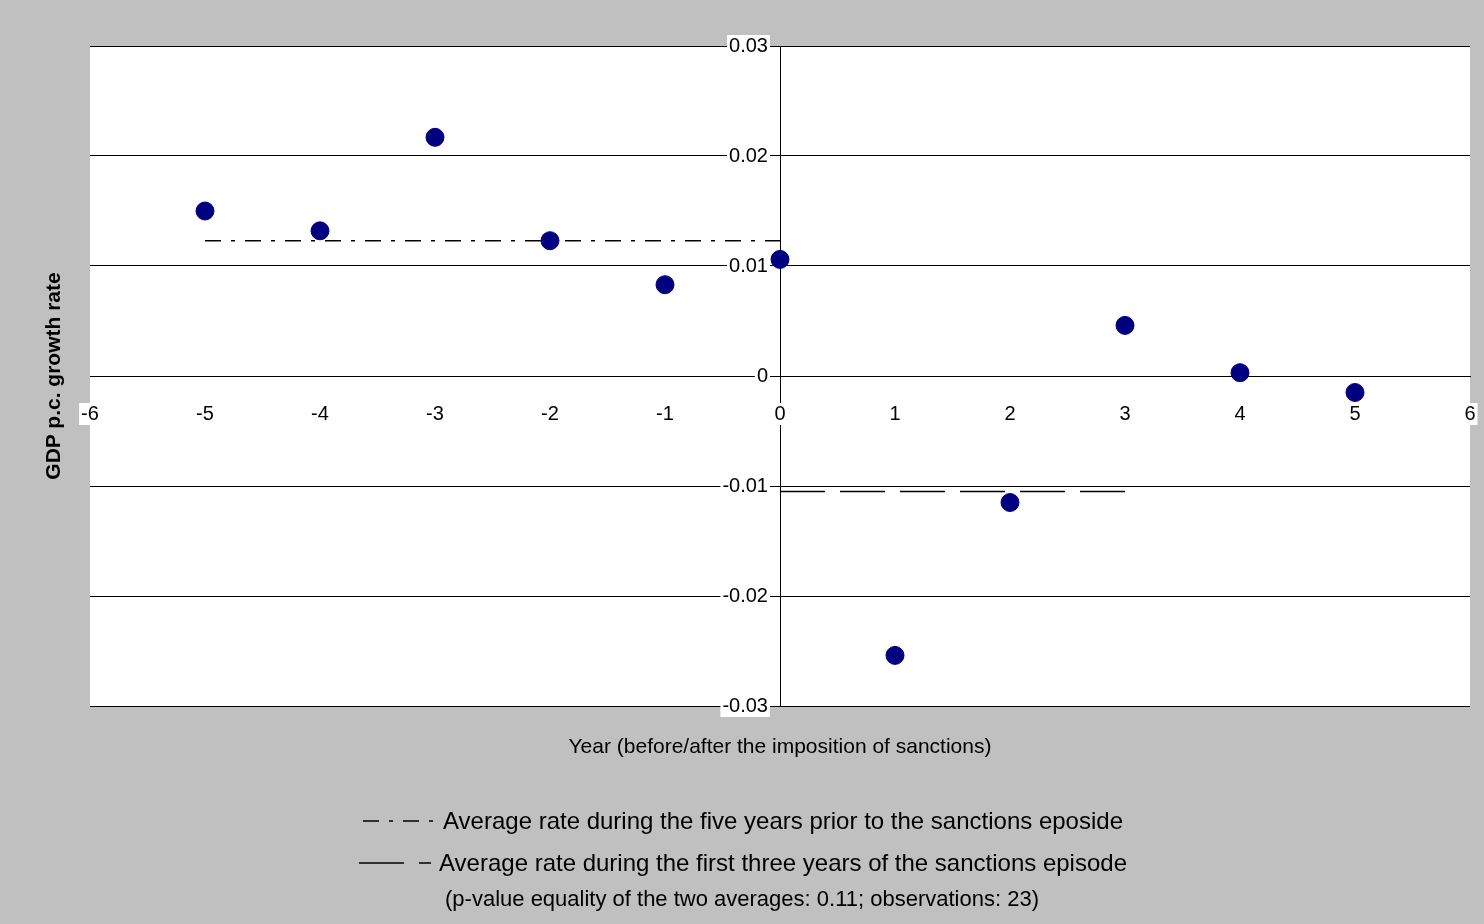  What do you see at coordinates (780, 746) in the screenshot?
I see `x-axis-title: Year (before/after the imposition of sanctions)` at bounding box center [780, 746].